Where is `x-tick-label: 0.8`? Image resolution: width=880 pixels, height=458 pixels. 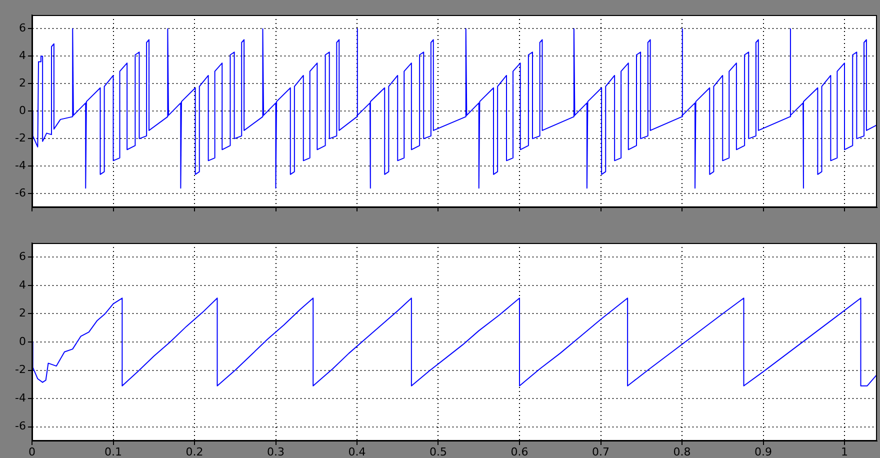 x-tick-label: 0.8 is located at coordinates (682, 451).